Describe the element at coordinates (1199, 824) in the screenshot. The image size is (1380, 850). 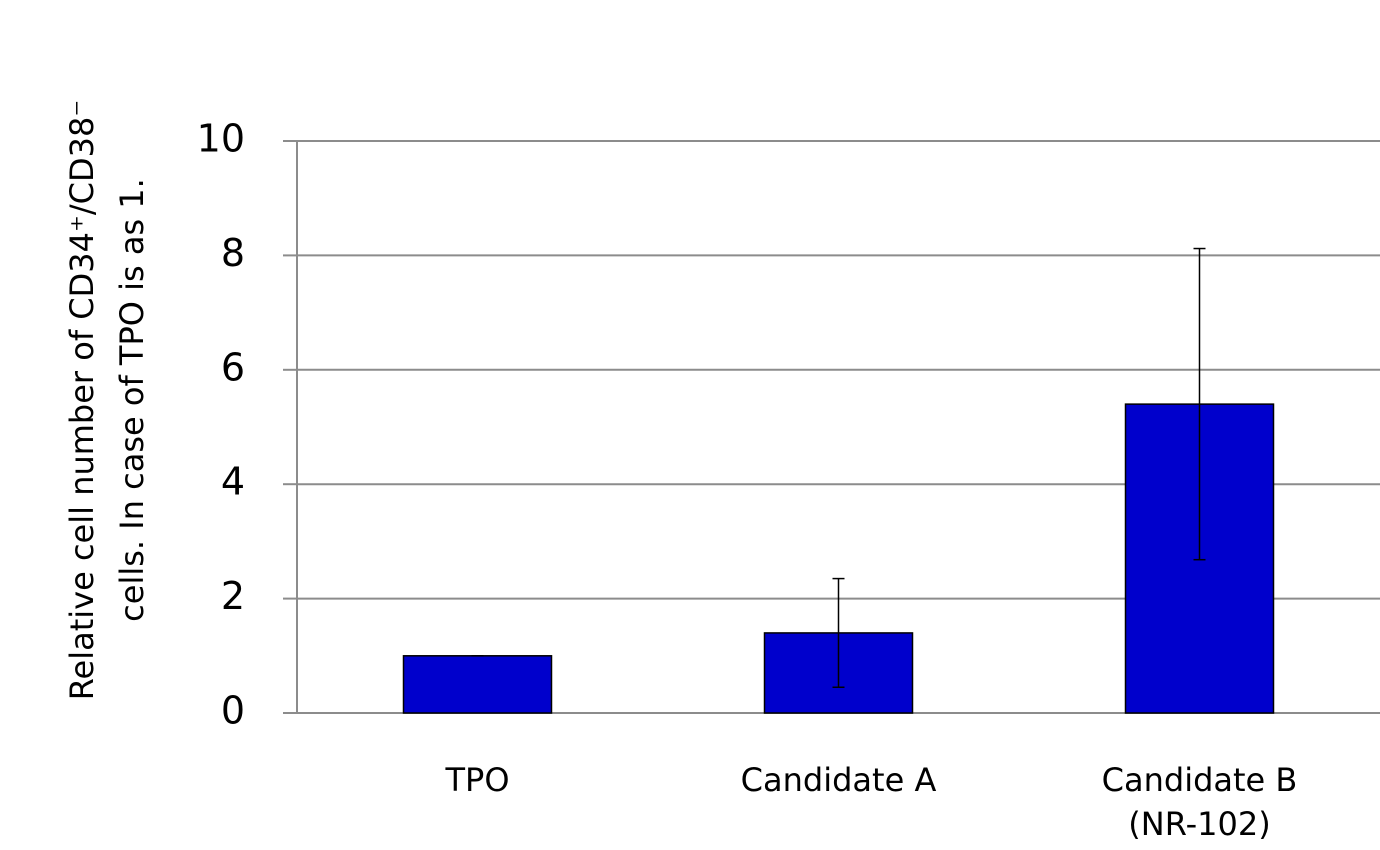
I see `x-tick-label: (NR-102)` at that location.